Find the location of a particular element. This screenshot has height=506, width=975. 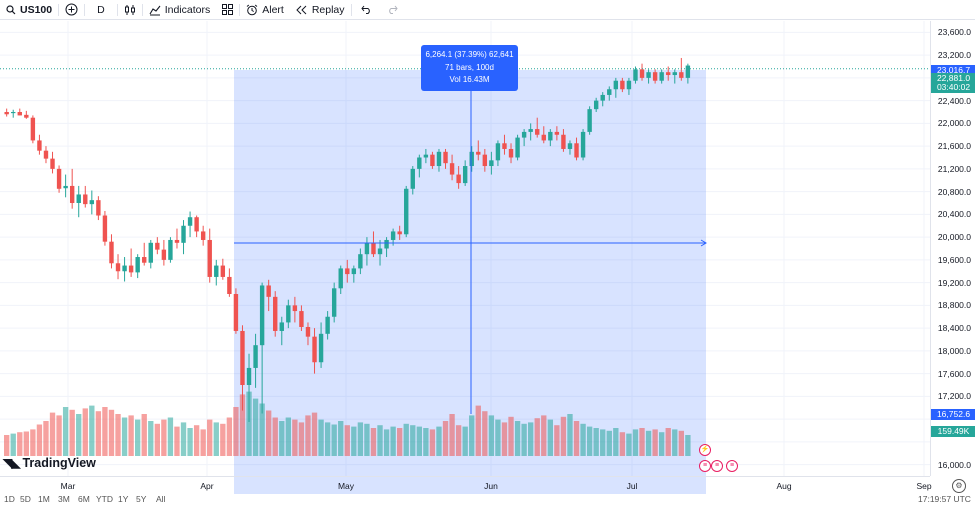

range-button: 1M is located at coordinates (44, 499).